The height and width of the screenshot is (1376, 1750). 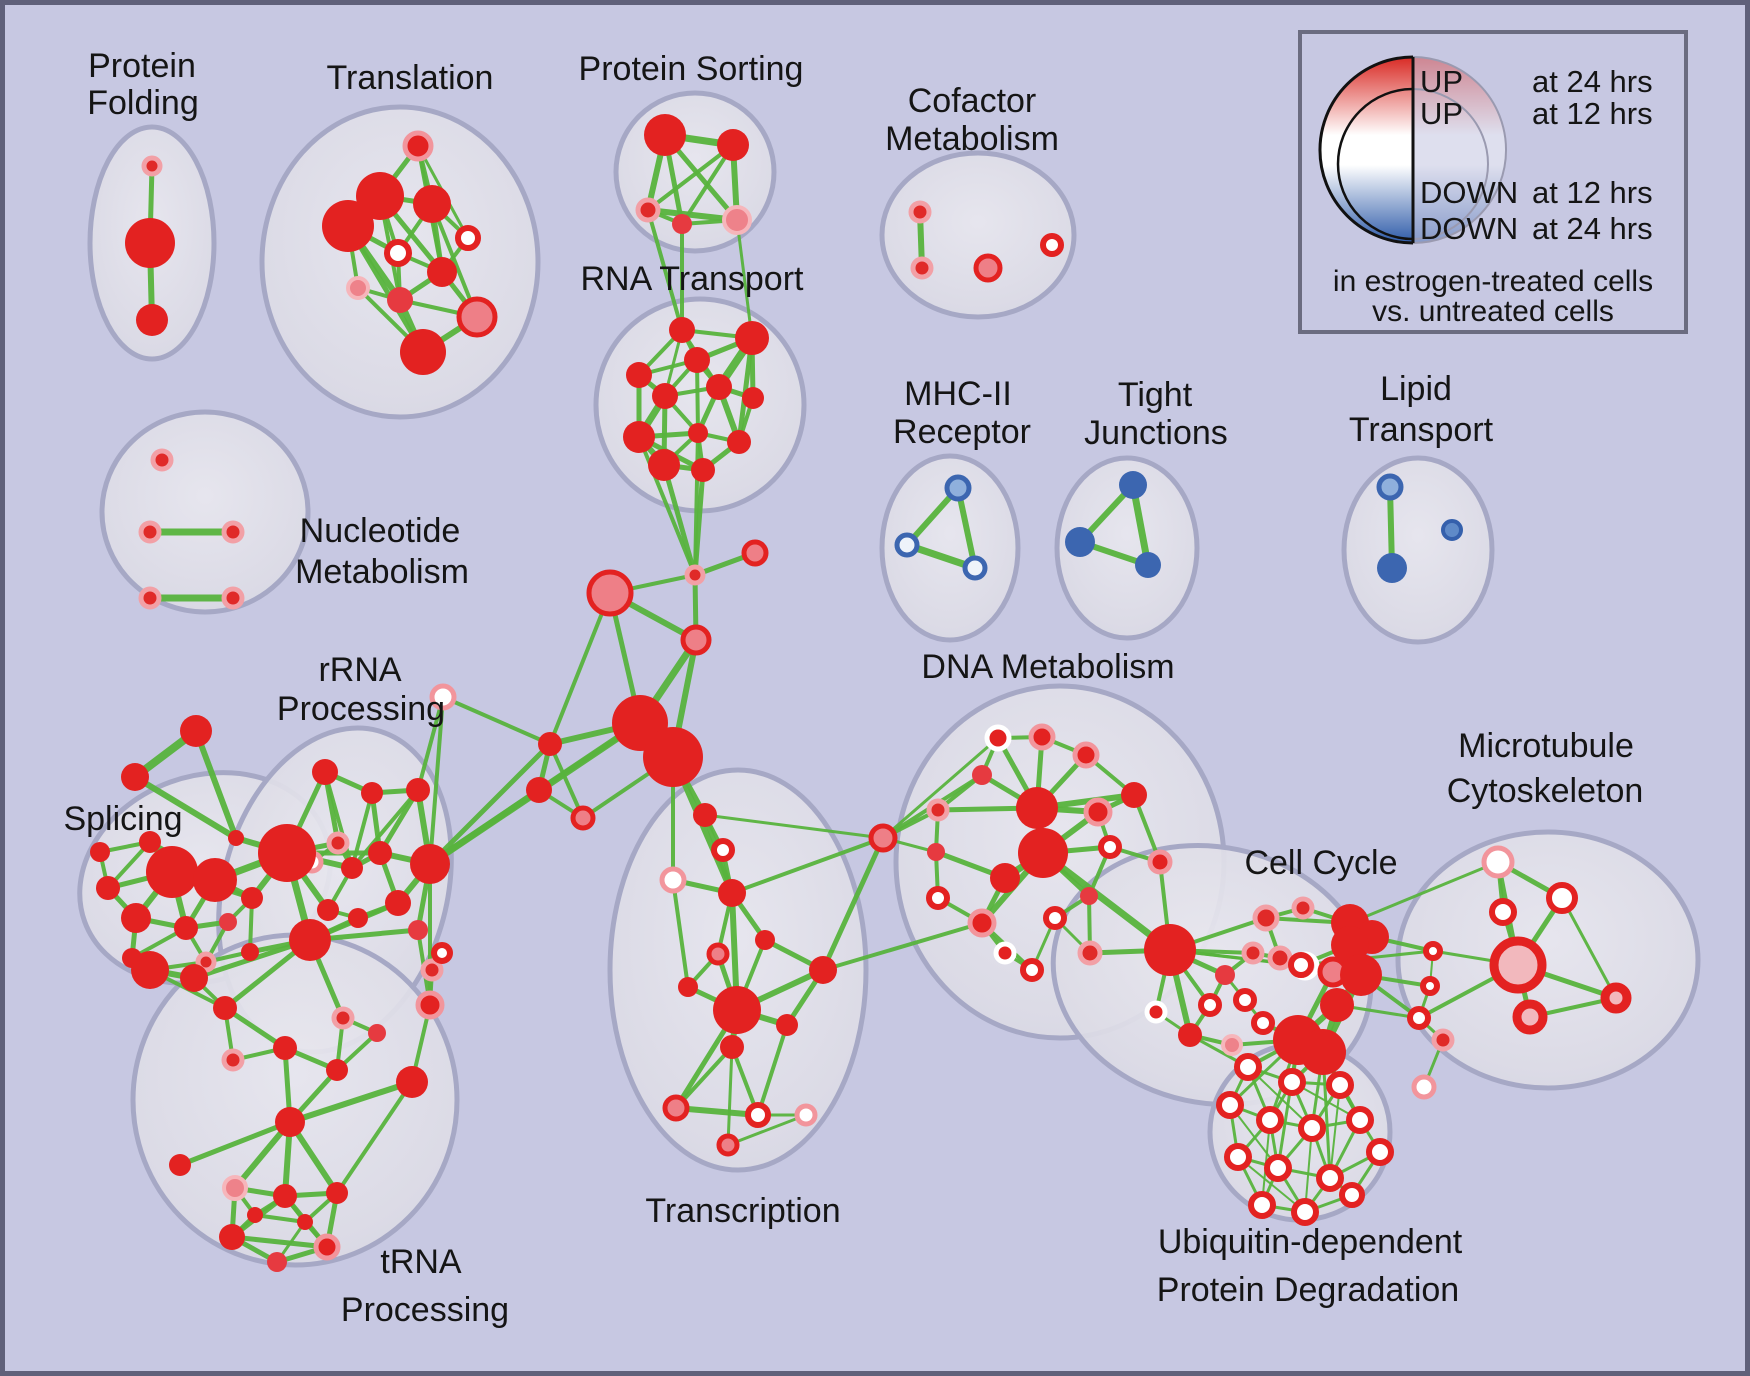 I want to click on cluster-microtubule-cytoskeleton-ellipse, so click(x=1548, y=960).